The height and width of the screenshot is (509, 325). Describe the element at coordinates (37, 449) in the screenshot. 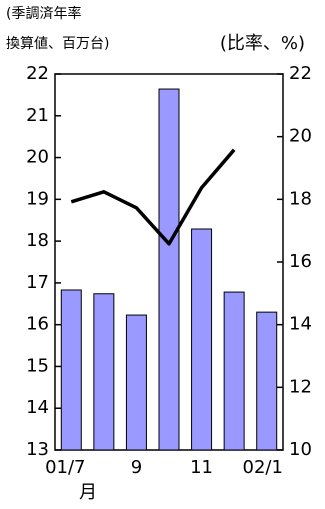

I see `y-tick-label: 13` at that location.